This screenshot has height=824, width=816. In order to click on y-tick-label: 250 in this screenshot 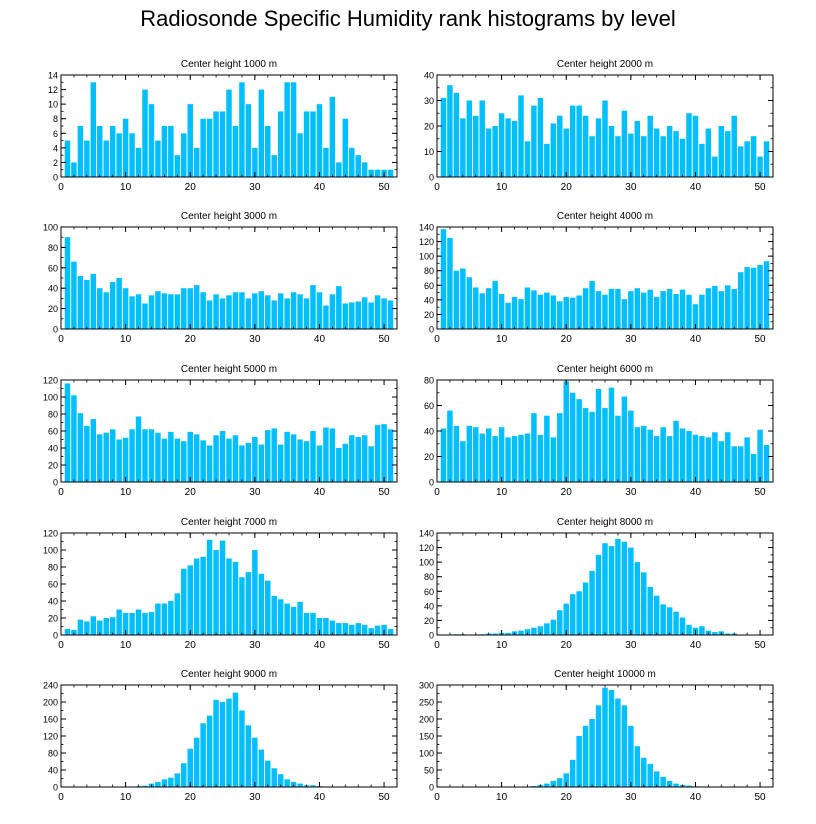, I will do `click(426, 703)`.